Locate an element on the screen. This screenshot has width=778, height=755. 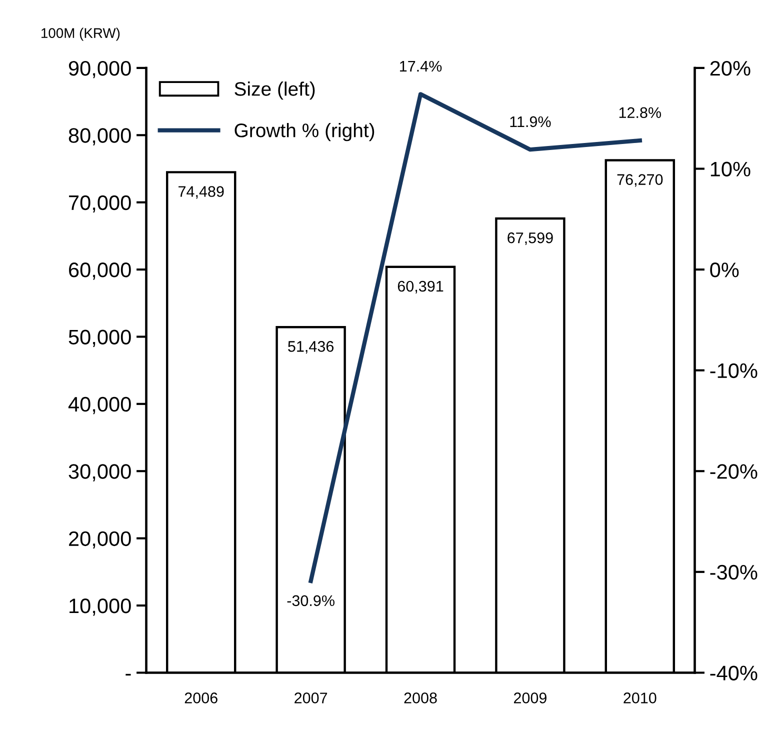
y2-tick-label: -30% is located at coordinates (734, 572).